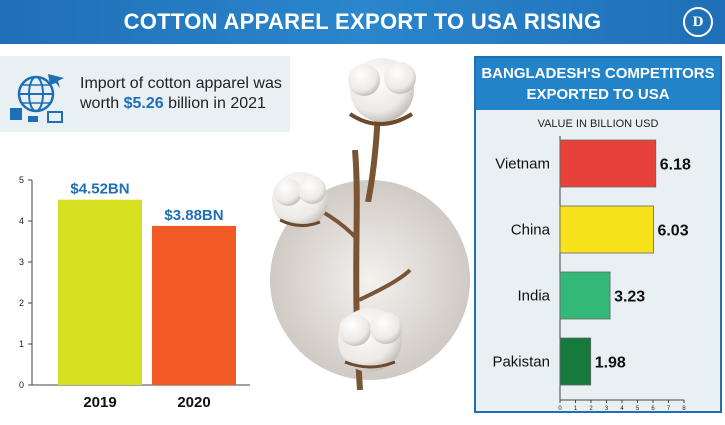  Describe the element at coordinates (21, 385) in the screenshot. I see `y-tick-label: 0` at that location.